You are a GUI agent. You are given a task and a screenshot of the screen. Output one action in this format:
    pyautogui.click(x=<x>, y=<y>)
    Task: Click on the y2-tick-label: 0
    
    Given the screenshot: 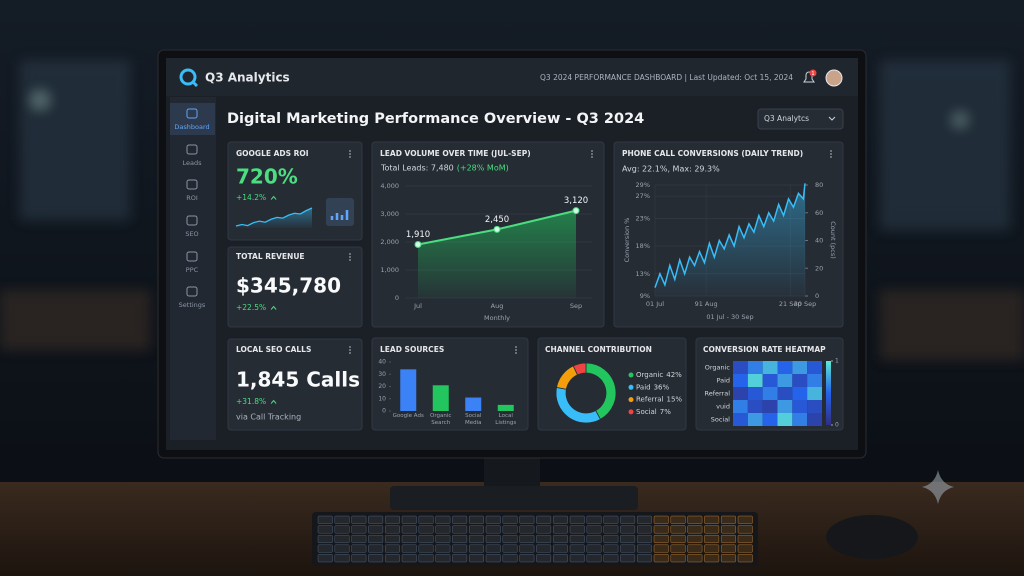 What is the action you would take?
    pyautogui.click(x=817, y=296)
    